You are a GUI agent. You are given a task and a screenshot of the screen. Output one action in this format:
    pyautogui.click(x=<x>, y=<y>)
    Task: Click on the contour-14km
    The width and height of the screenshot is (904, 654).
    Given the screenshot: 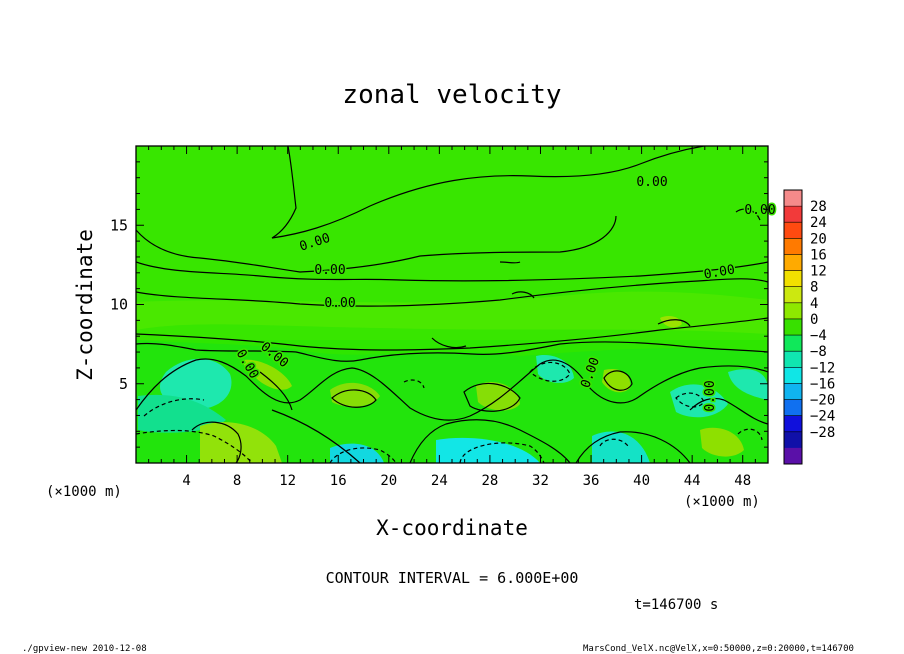 What is the action you would take?
    pyautogui.click(x=376, y=244)
    